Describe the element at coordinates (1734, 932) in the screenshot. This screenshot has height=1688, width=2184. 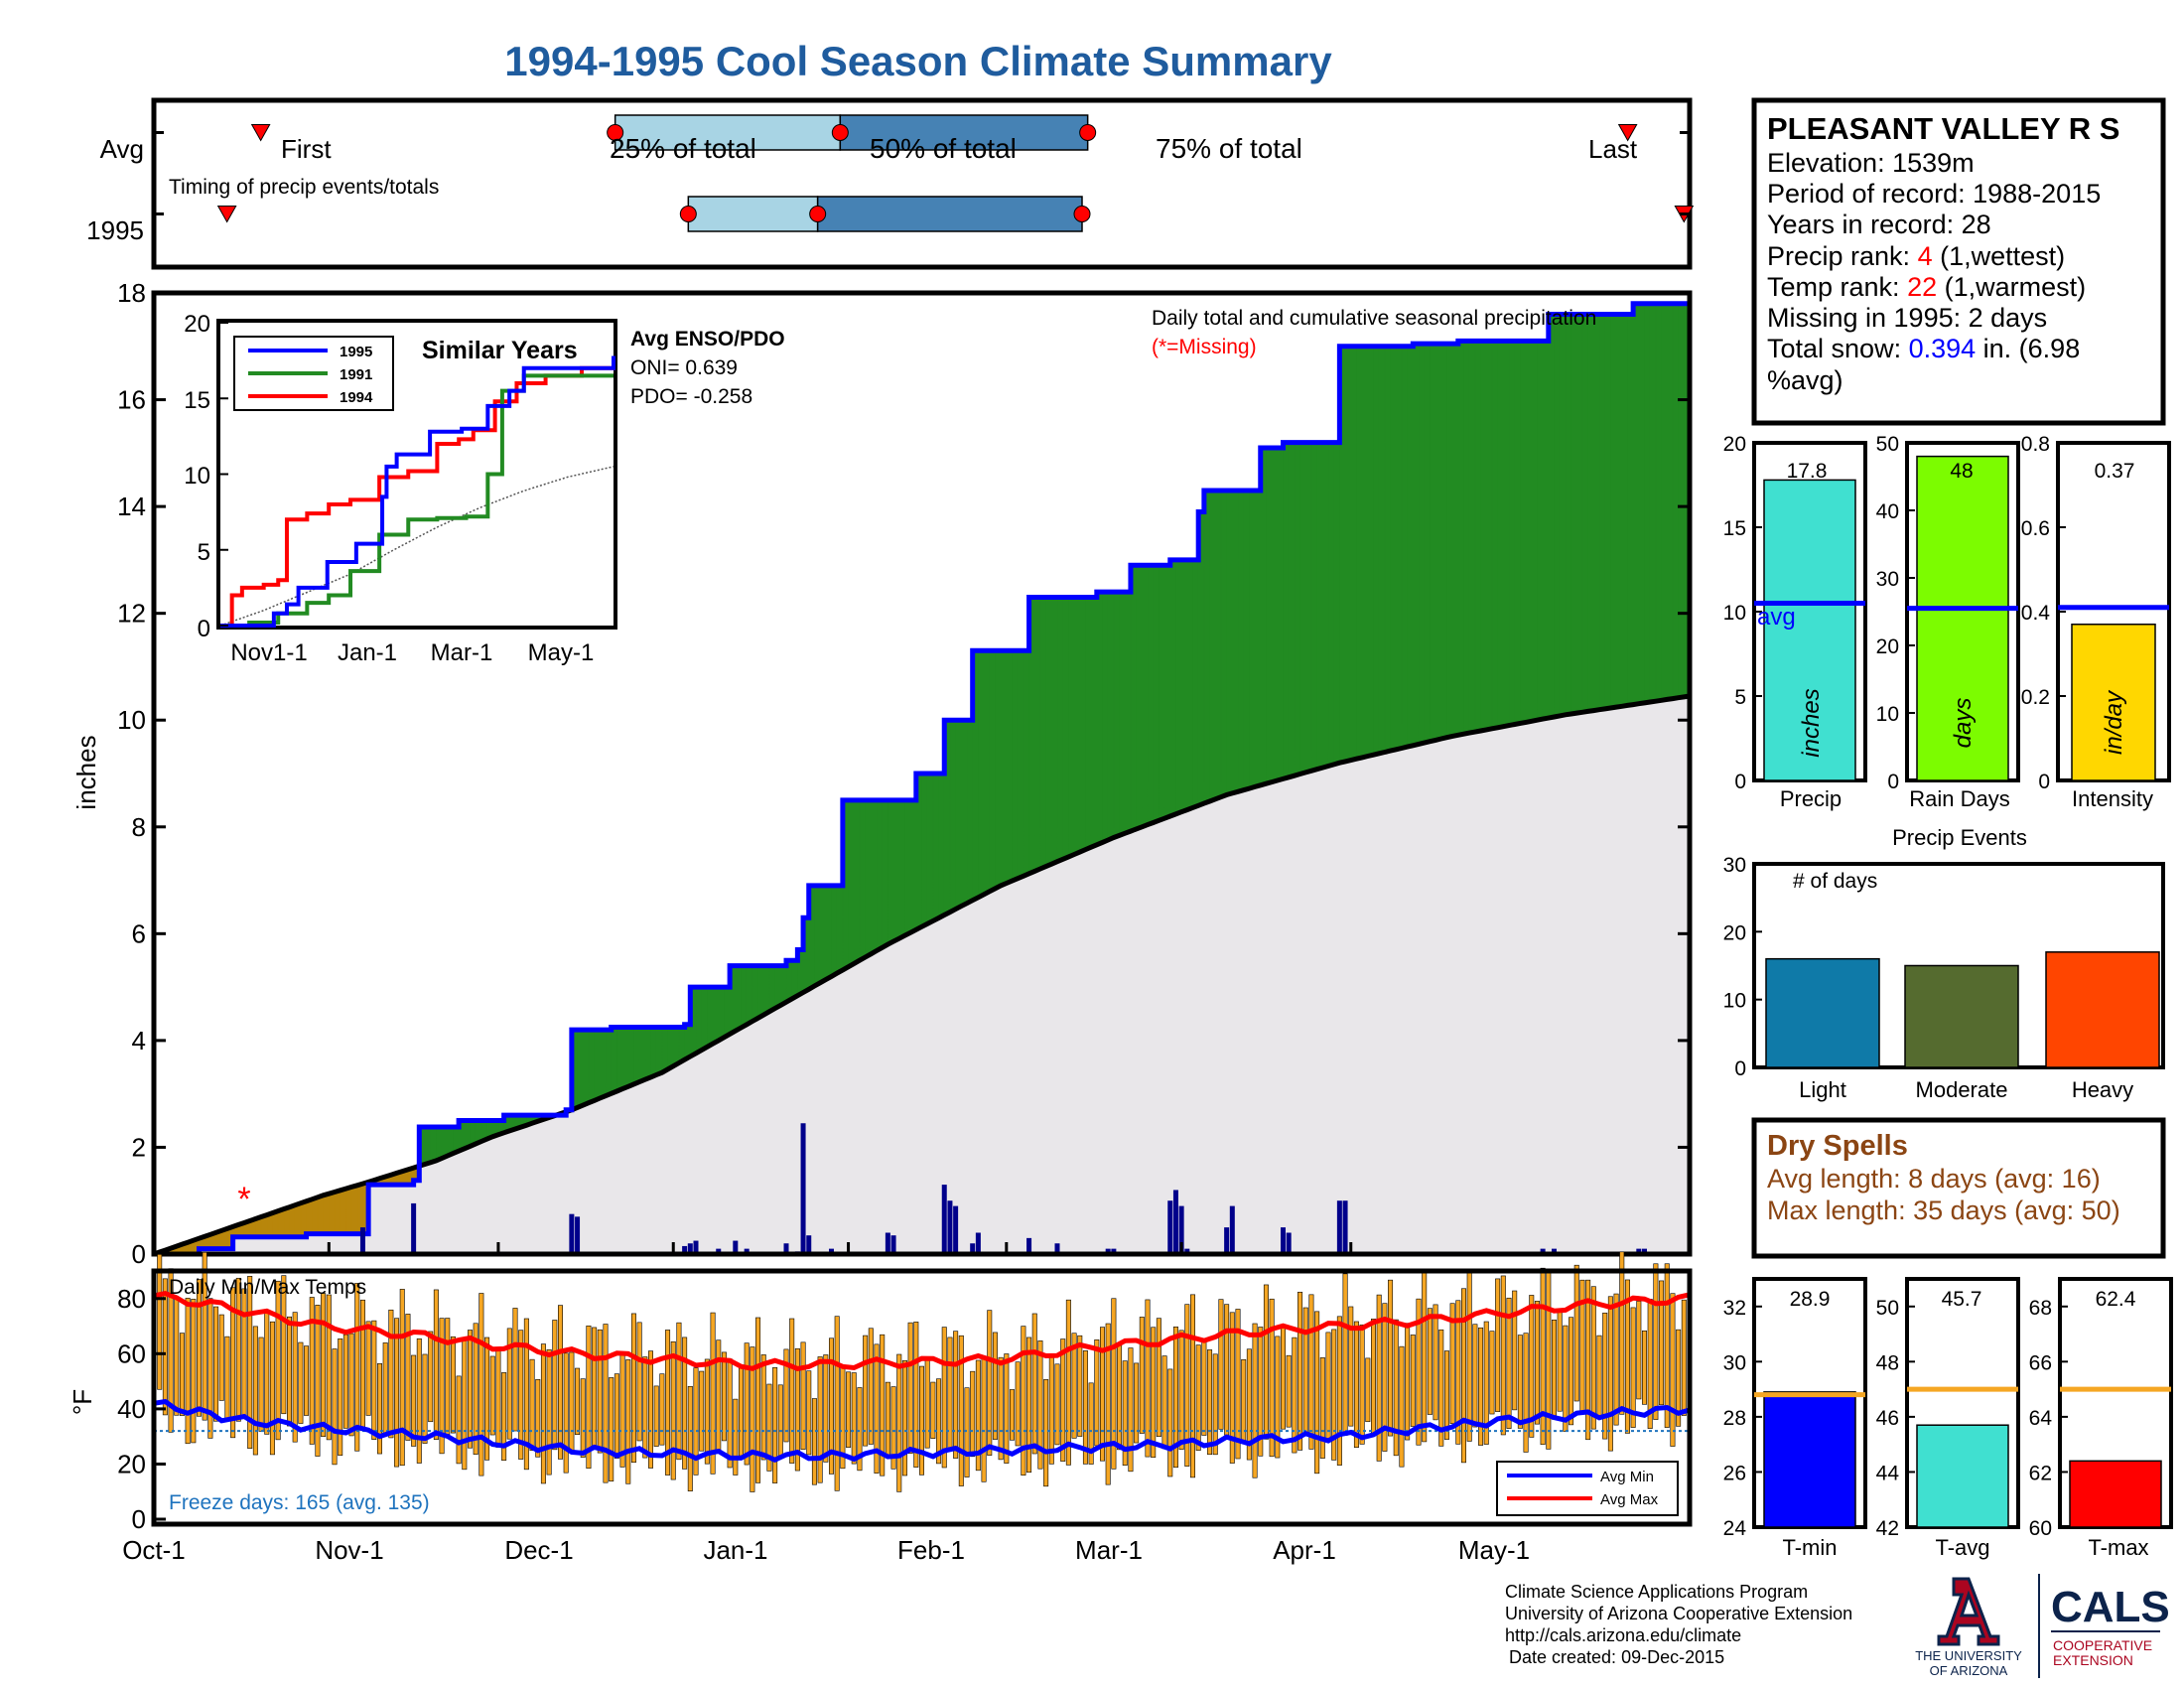
I see `events-ticklabel-20: 20` at that location.